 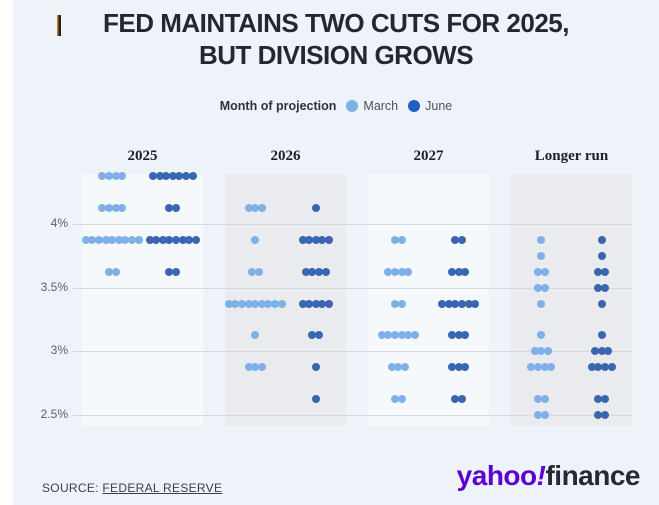 I want to click on legend-item-june-label: June, so click(x=439, y=106).